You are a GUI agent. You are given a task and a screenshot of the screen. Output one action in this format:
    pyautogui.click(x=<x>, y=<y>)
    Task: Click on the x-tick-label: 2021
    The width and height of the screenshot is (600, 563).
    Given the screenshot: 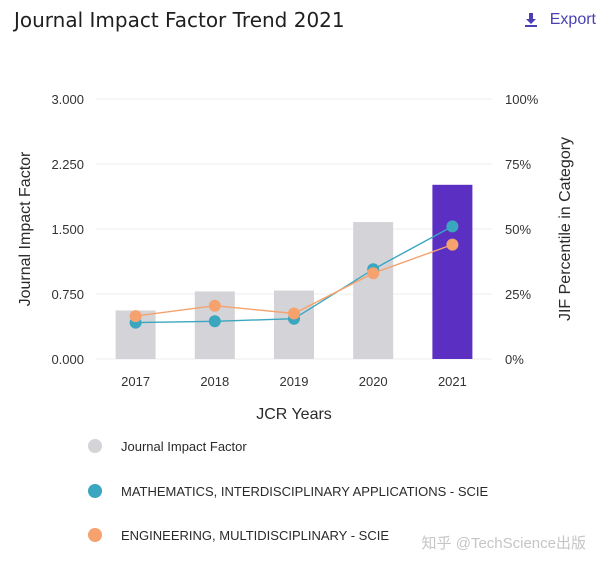 What is the action you would take?
    pyautogui.click(x=452, y=381)
    